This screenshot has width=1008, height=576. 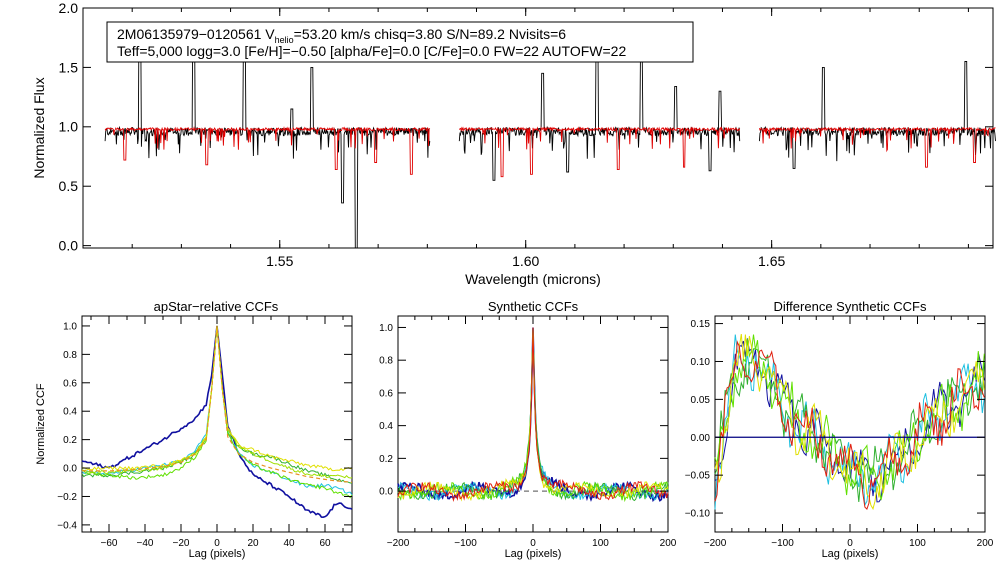 I want to click on spectrum-x-tick-label: 1.55, so click(x=279, y=261).